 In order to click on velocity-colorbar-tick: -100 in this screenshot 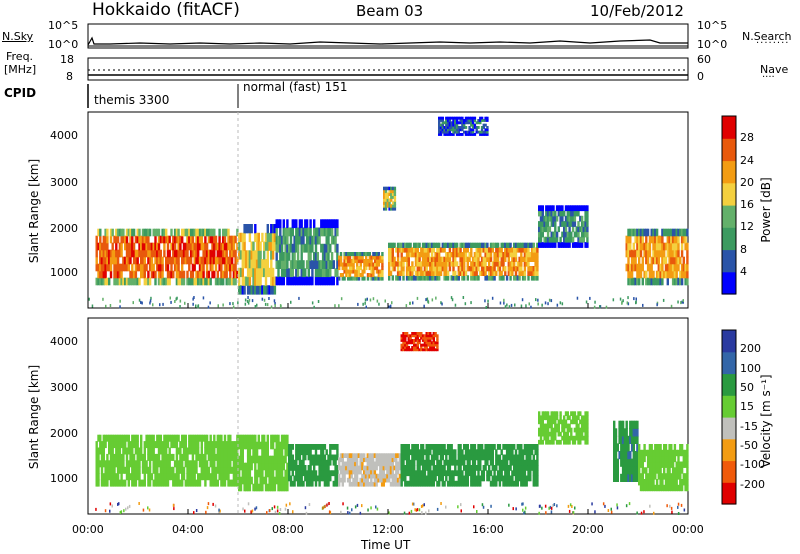, I will do `click(752, 465)`.